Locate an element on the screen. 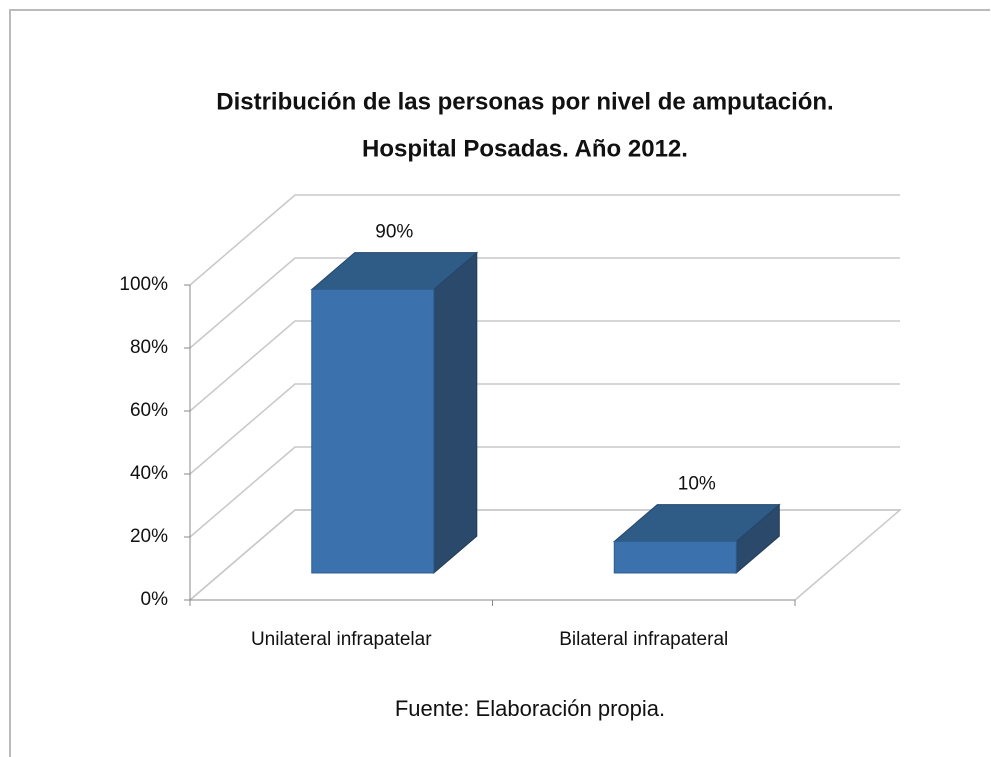  y-tick-label: 20% is located at coordinates (149, 536).